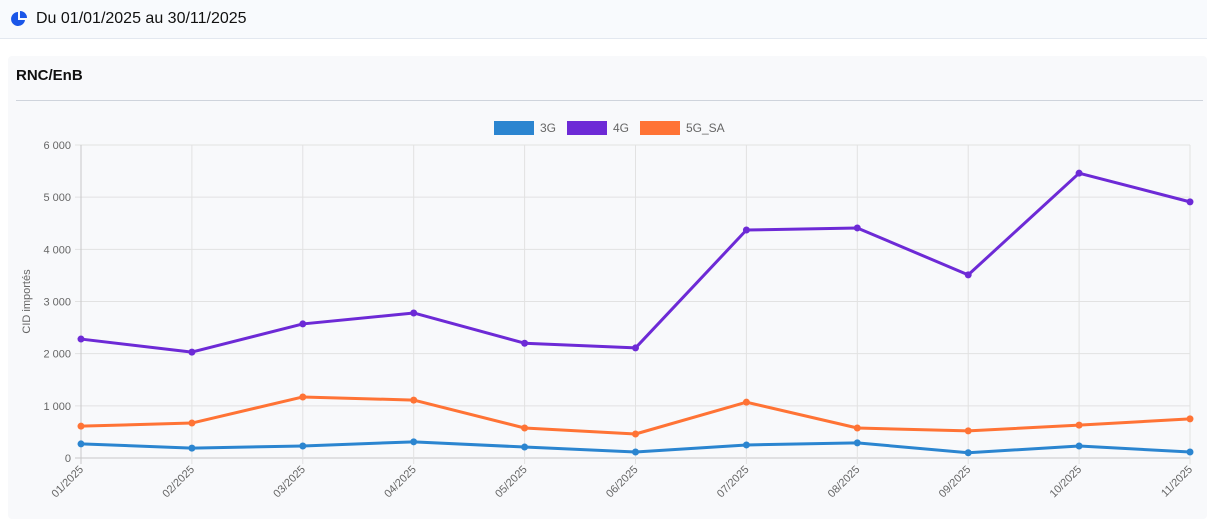 The height and width of the screenshot is (519, 1207). Describe the element at coordinates (68, 482) in the screenshot. I see `x-tick-label: 01/2025` at that location.